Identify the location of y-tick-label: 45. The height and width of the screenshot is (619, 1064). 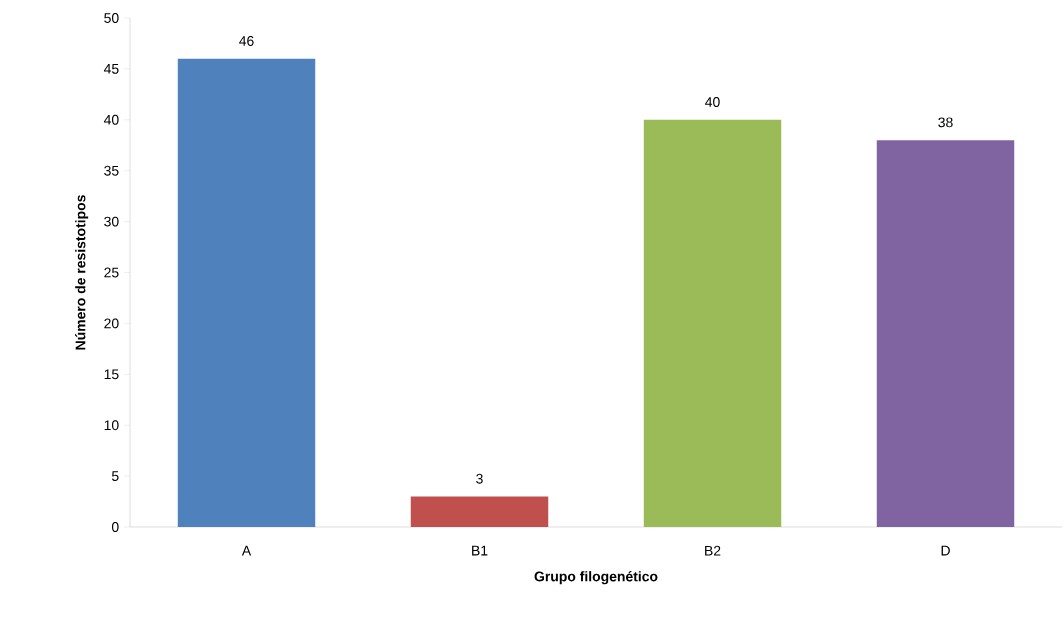
(111, 69).